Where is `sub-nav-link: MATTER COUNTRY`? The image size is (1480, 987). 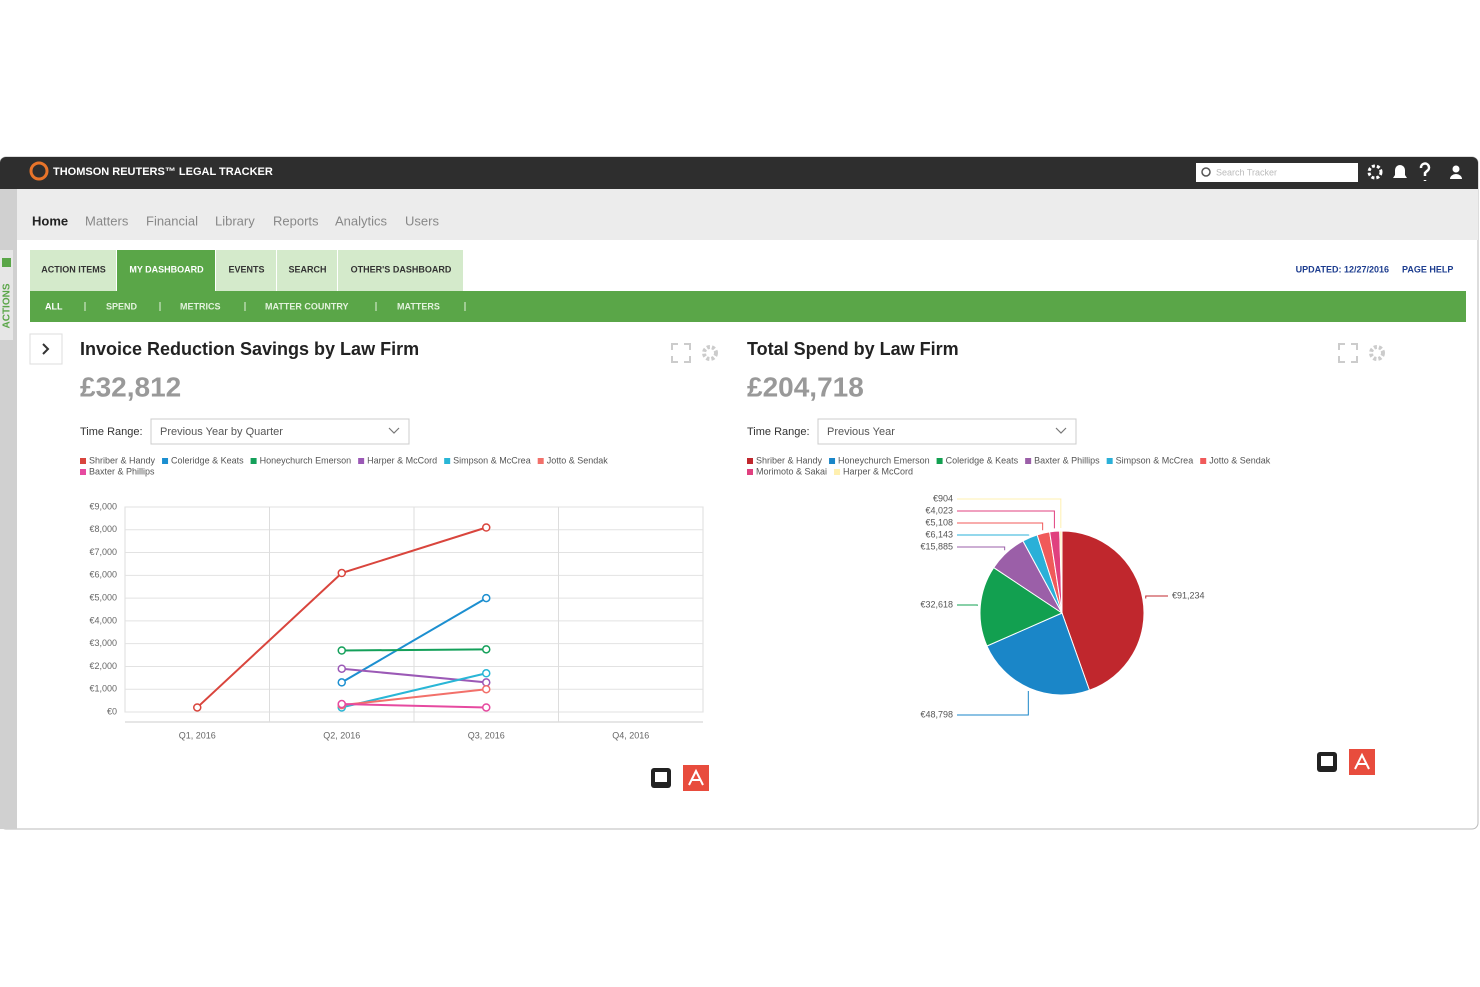 sub-nav-link: MATTER COUNTRY is located at coordinates (307, 306).